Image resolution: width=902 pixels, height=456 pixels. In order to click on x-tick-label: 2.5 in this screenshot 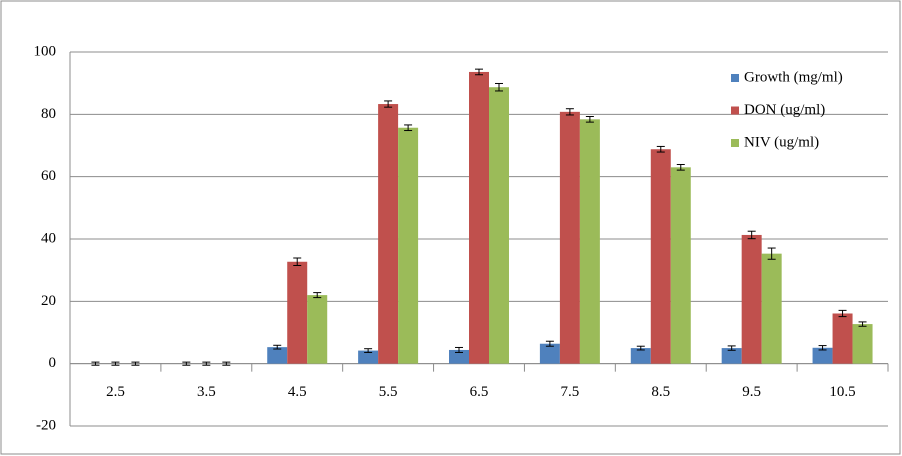, I will do `click(115, 392)`.